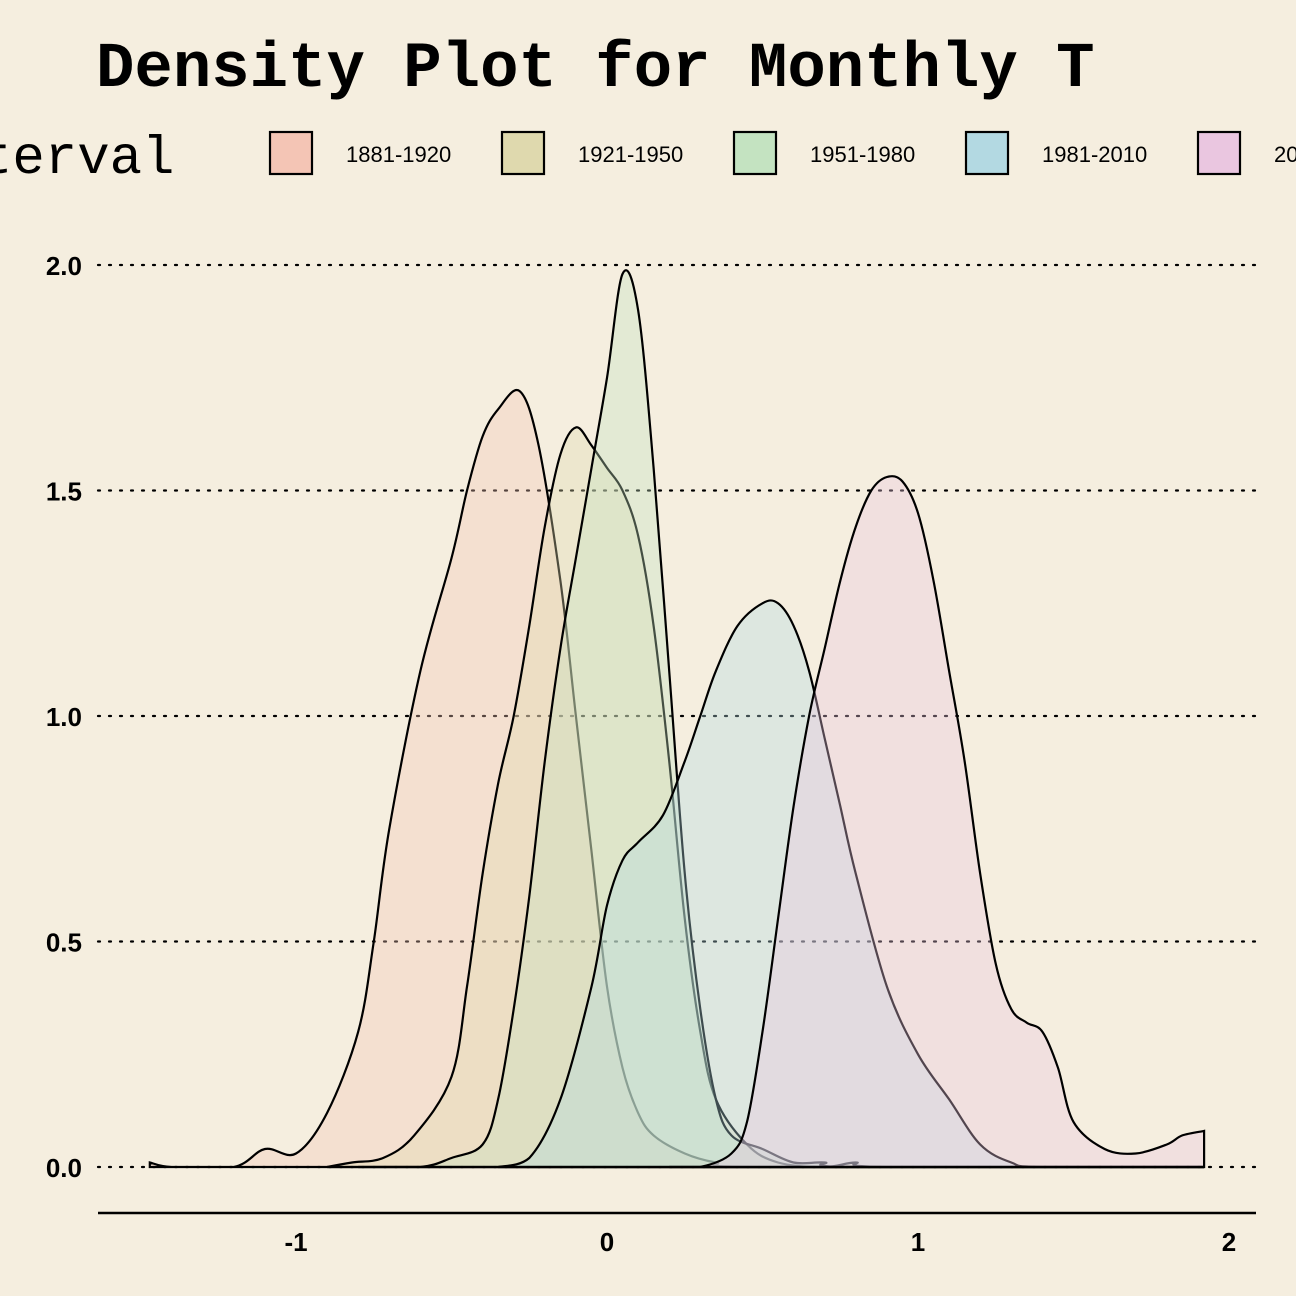  I want to click on legend-title: terval, so click(87, 159).